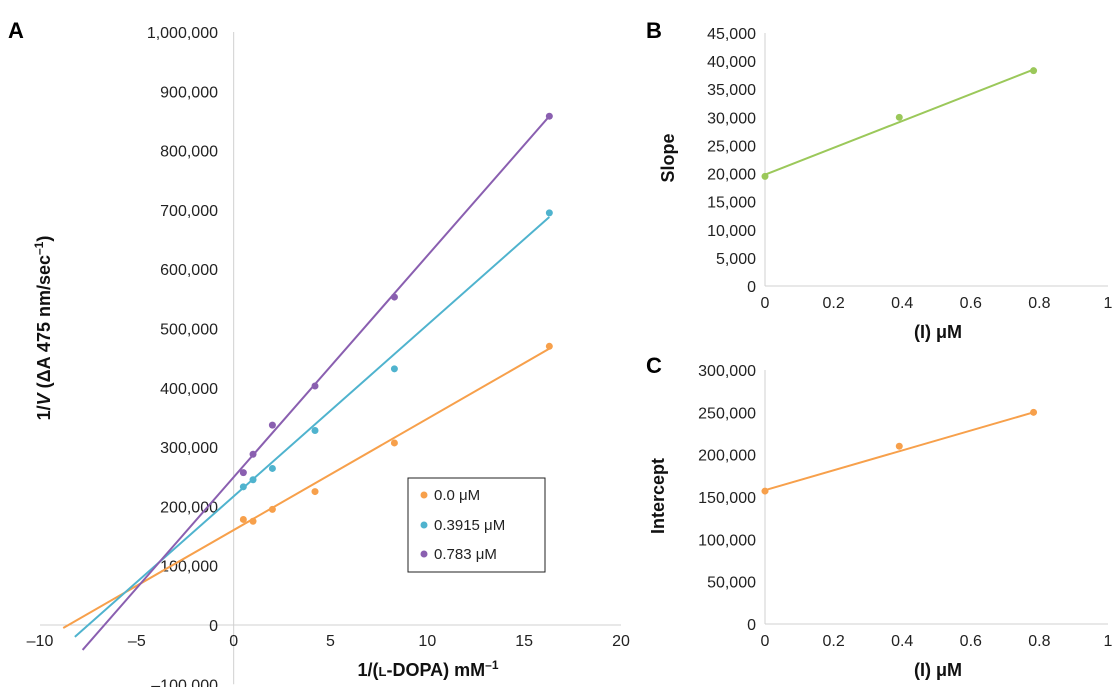 The height and width of the screenshot is (687, 1117). What do you see at coordinates (765, 303) in the screenshot?
I see `panel-b-x-tick-label: 0` at bounding box center [765, 303].